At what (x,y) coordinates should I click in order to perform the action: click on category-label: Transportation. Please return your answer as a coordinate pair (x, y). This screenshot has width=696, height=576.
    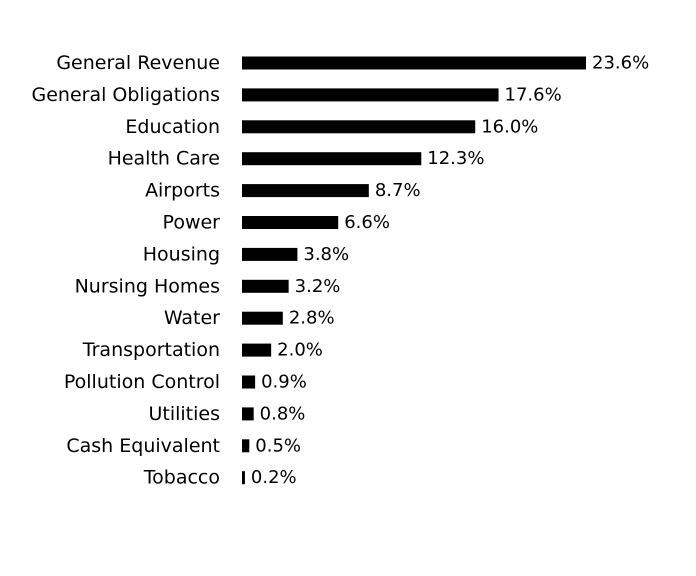
    Looking at the image, I should click on (151, 350).